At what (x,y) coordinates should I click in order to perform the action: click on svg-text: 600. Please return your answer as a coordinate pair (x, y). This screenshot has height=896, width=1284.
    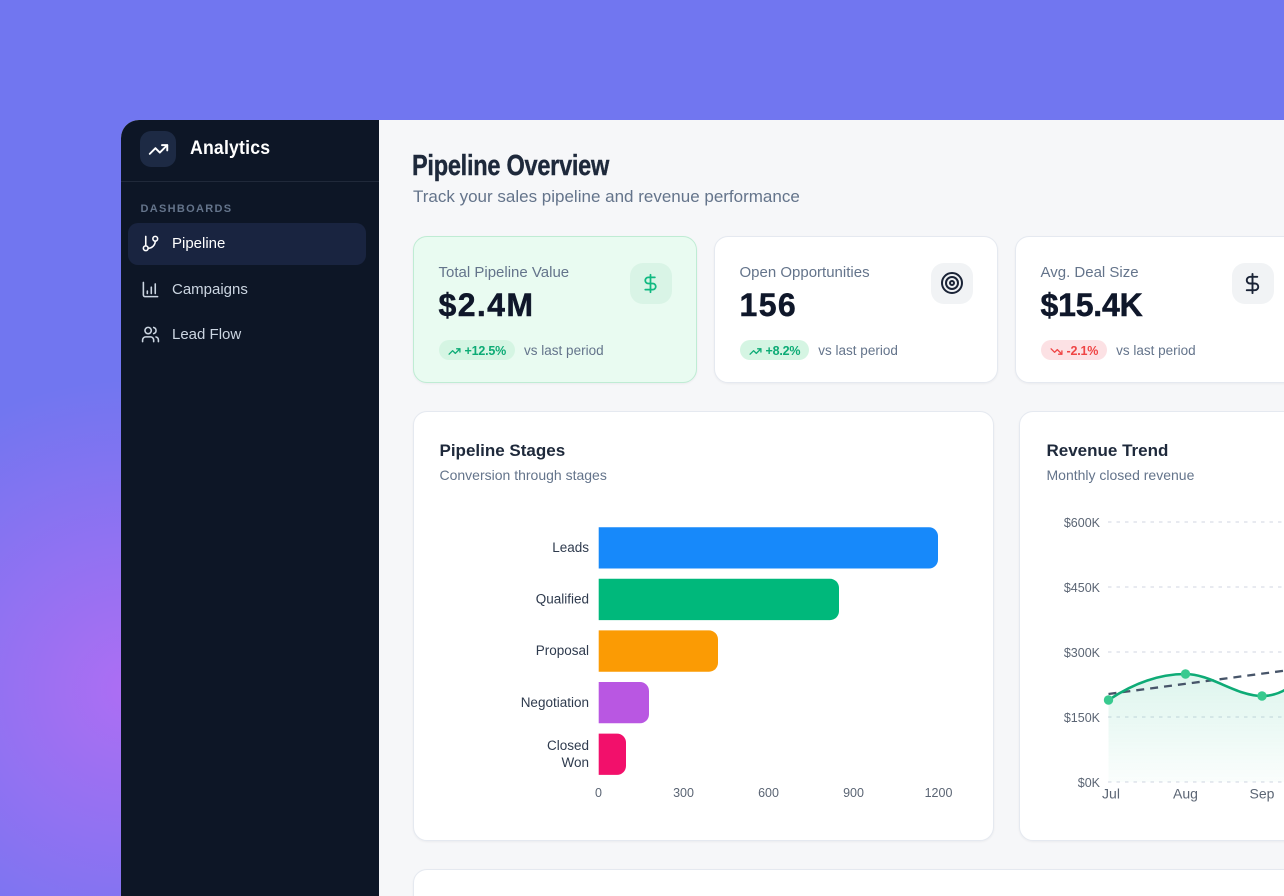
    Looking at the image, I should click on (768, 793).